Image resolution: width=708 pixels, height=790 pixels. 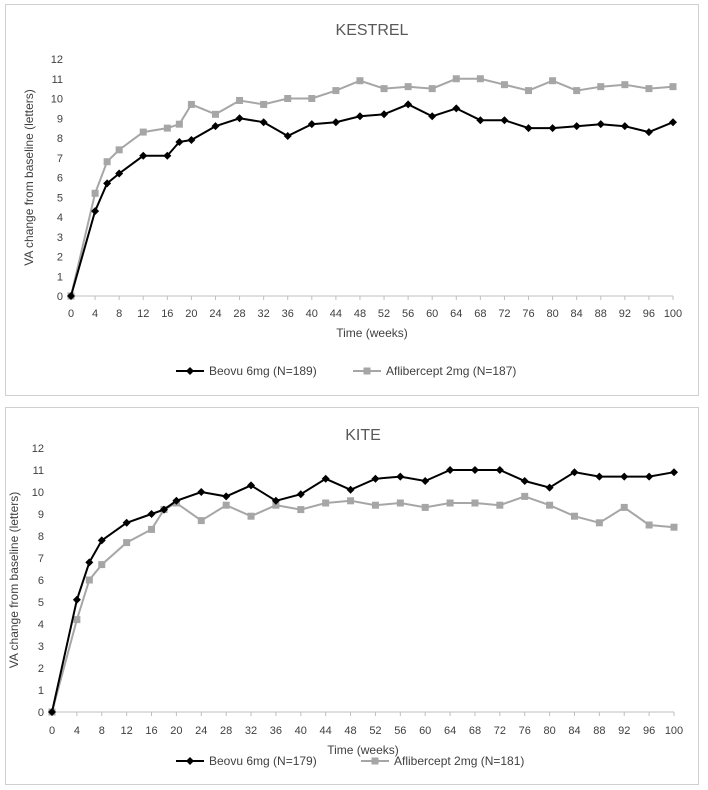 I want to click on kestrel-y-tick-label: 12, so click(x=57, y=60).